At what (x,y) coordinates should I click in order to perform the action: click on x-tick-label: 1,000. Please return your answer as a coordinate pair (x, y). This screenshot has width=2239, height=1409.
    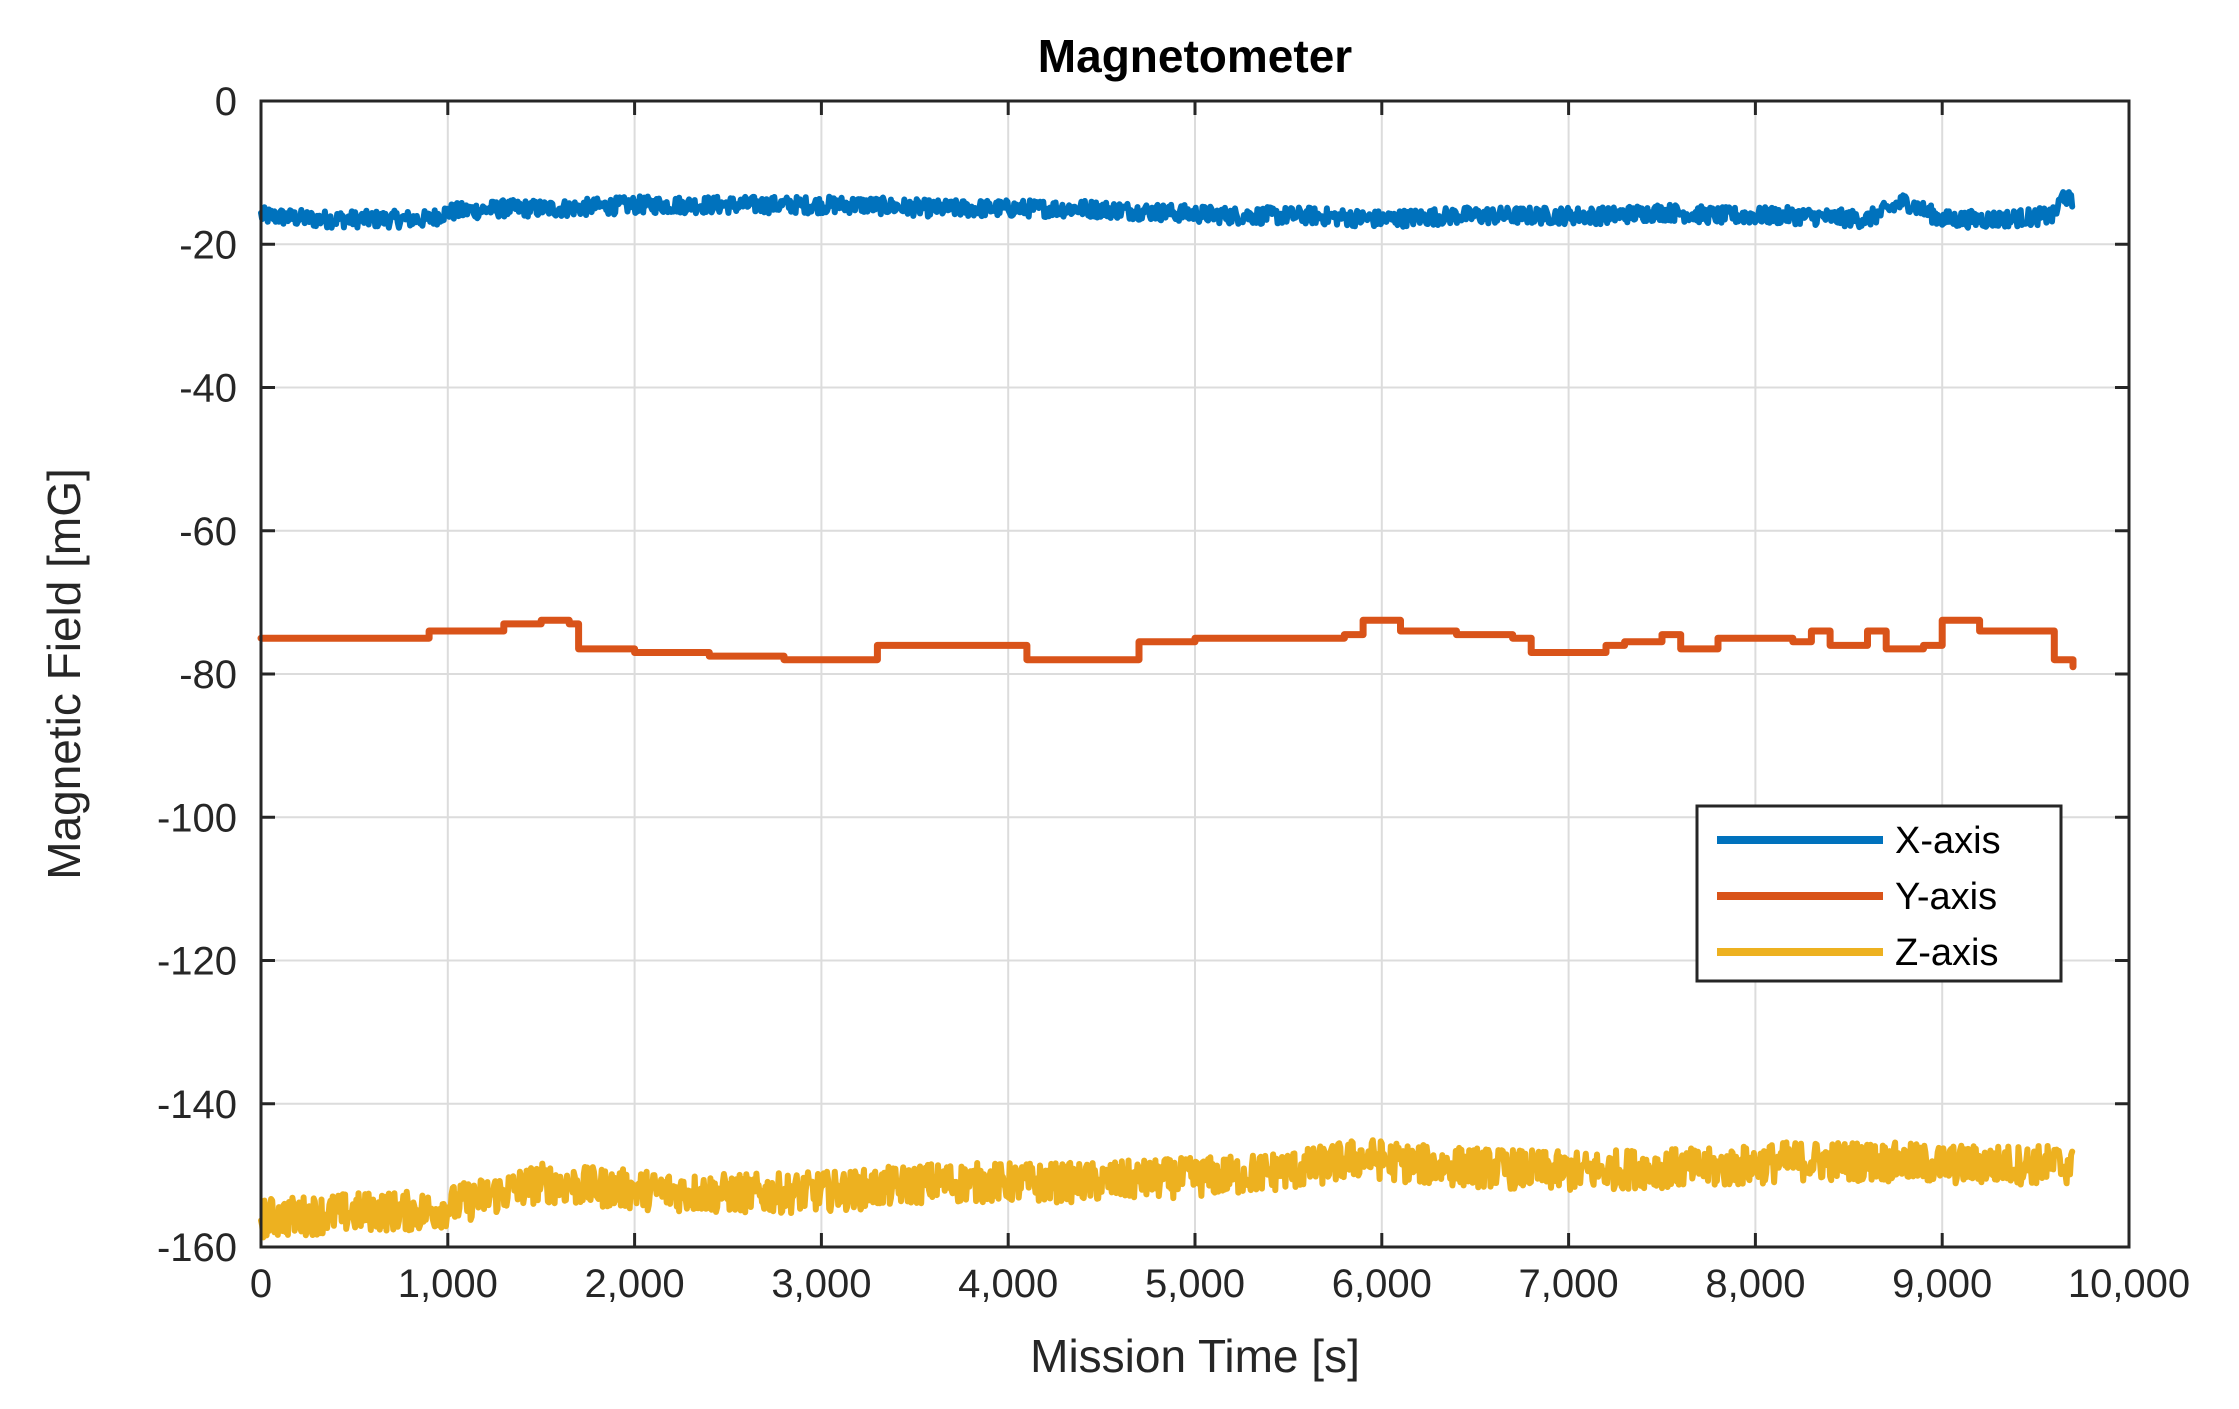
    Looking at the image, I should click on (448, 1284).